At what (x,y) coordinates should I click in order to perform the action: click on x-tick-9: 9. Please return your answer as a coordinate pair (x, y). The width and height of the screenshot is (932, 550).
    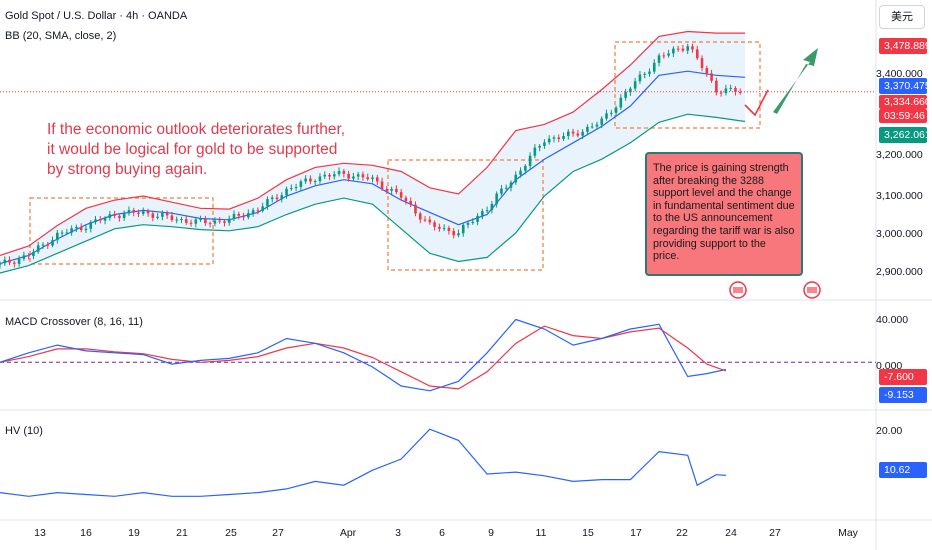
    Looking at the image, I should click on (491, 533).